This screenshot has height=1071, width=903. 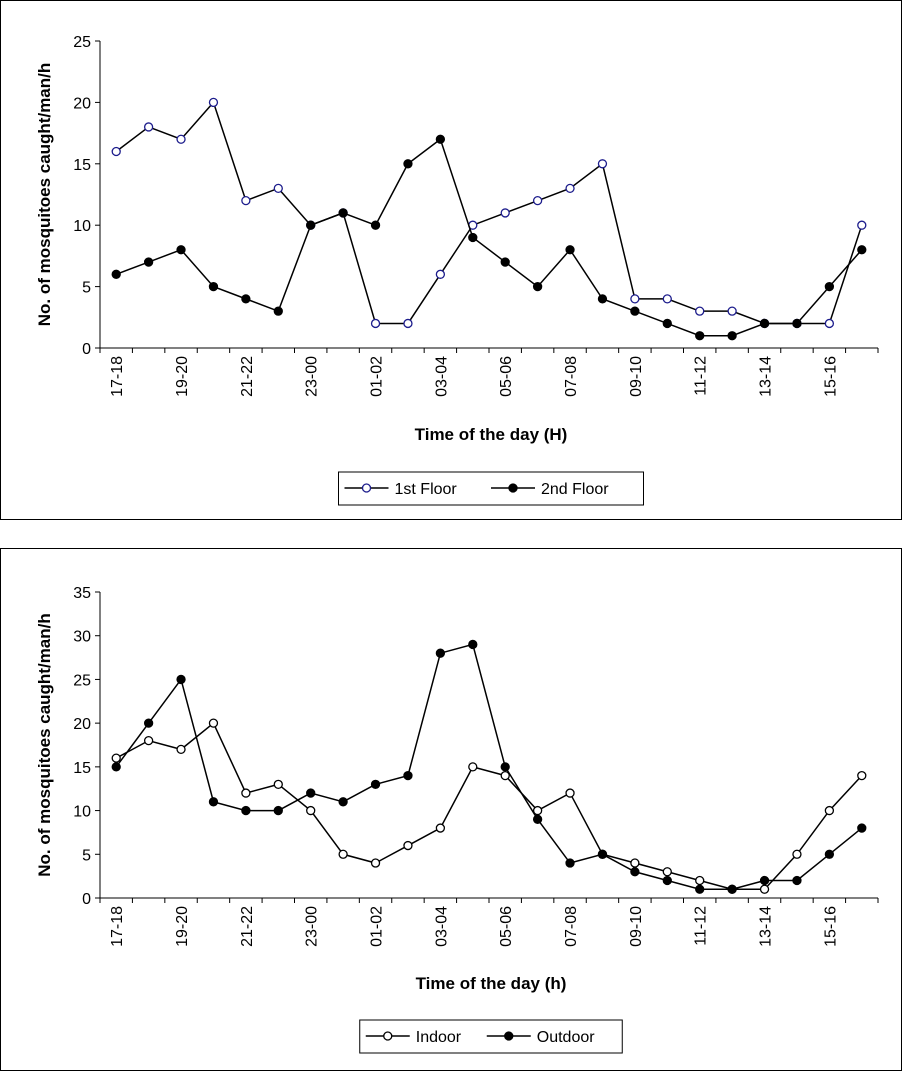 What do you see at coordinates (491, 434) in the screenshot?
I see `x-axis-title: Time of the day (H)` at bounding box center [491, 434].